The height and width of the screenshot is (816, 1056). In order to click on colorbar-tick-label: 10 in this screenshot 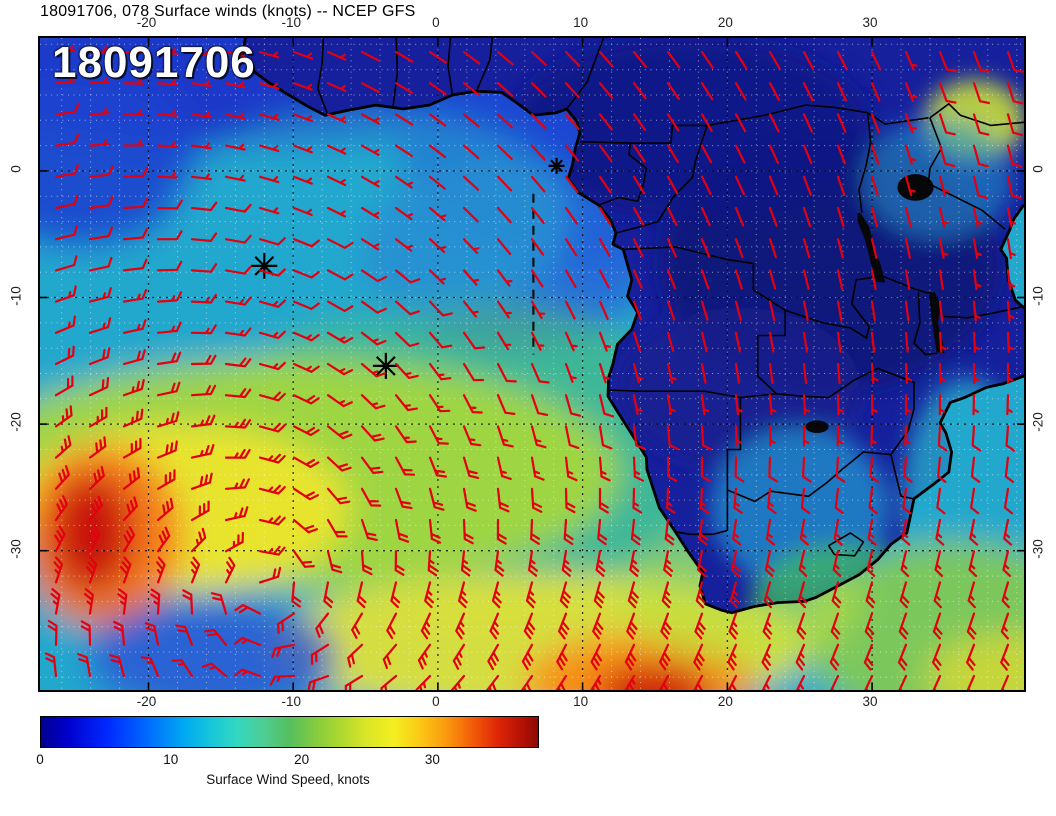, I will do `click(171, 759)`.